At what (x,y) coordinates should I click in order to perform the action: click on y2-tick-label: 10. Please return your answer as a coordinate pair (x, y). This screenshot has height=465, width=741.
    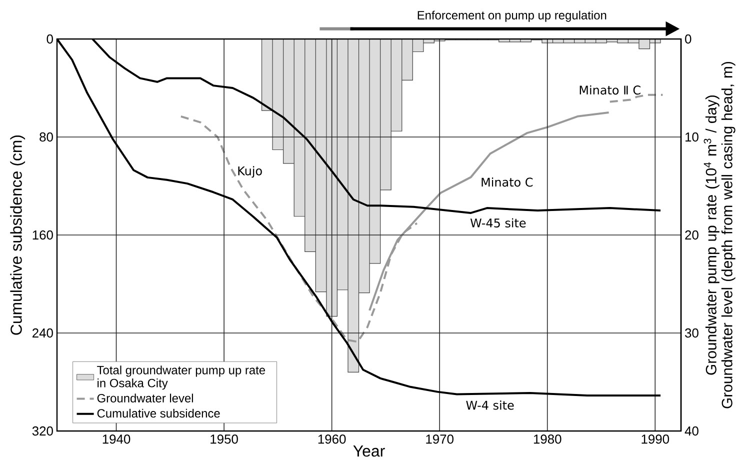
    Looking at the image, I should click on (692, 137).